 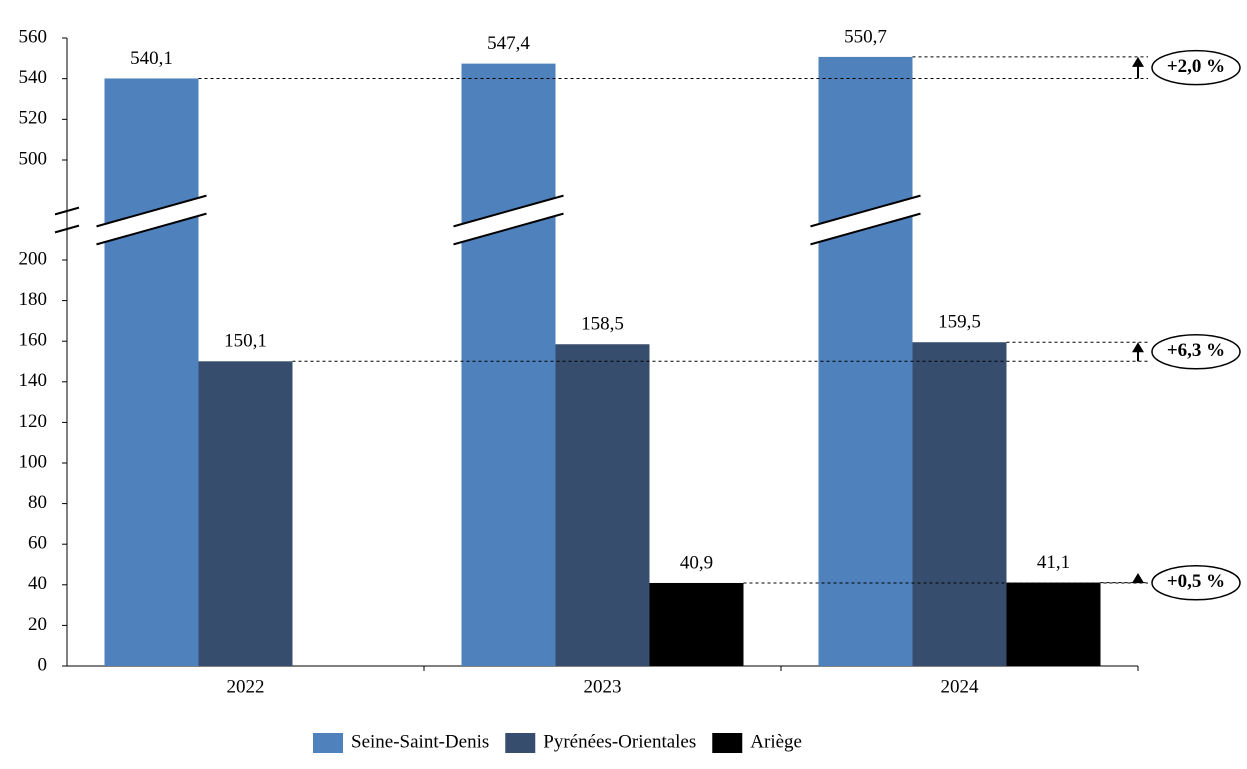 What do you see at coordinates (246, 686) in the screenshot?
I see `x-tick-label: 2022` at bounding box center [246, 686].